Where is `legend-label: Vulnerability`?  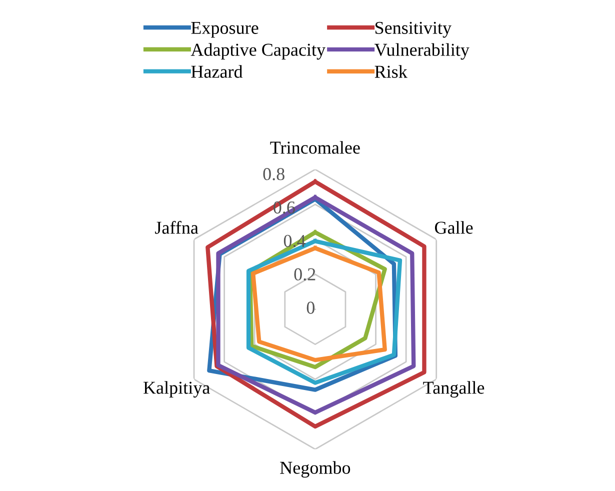
legend-label: Vulnerability is located at coordinates (422, 51).